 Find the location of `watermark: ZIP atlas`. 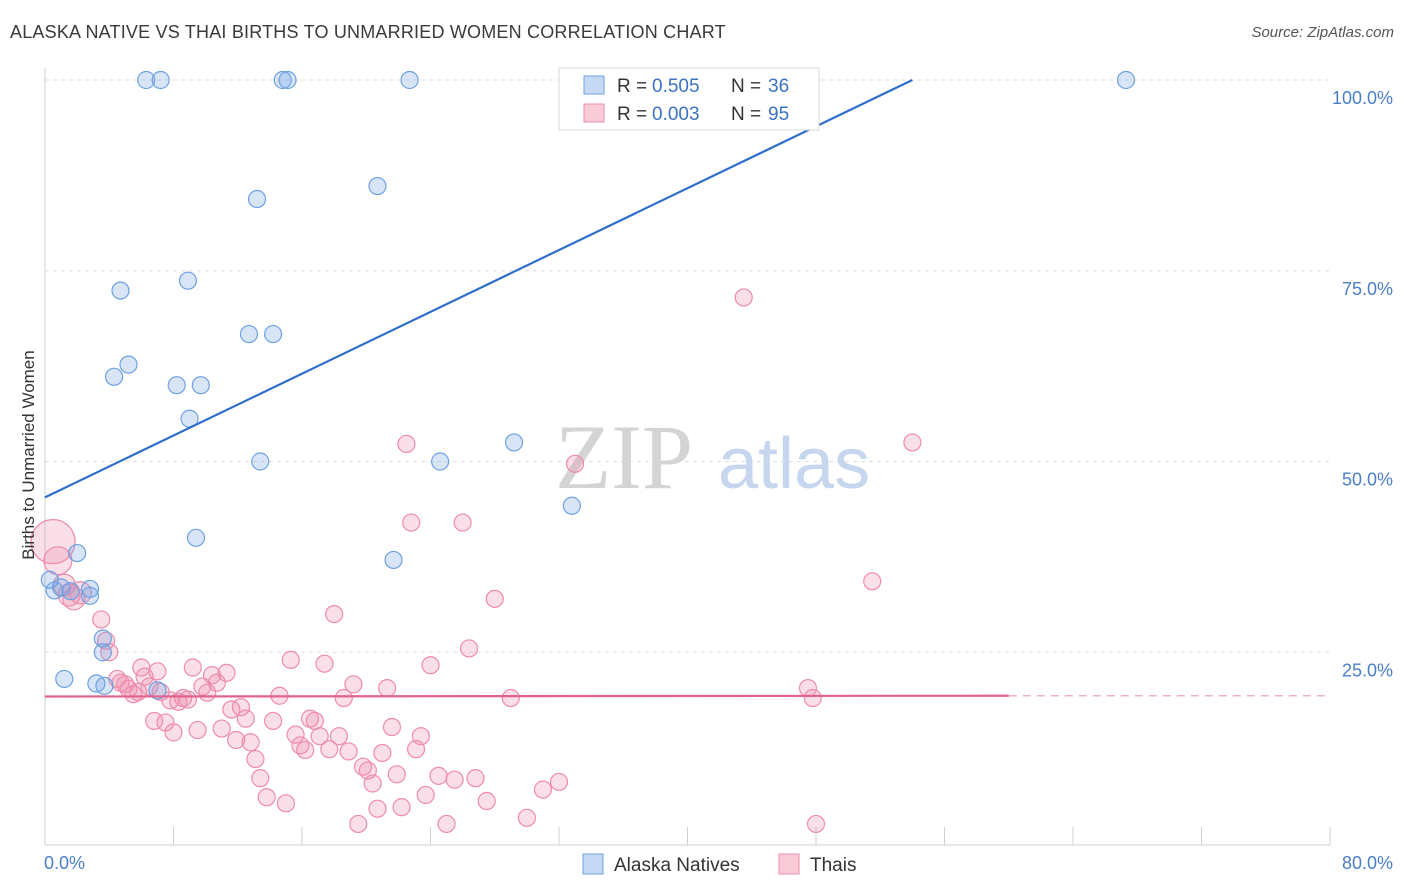

watermark: ZIP atlas is located at coordinates (712, 457).